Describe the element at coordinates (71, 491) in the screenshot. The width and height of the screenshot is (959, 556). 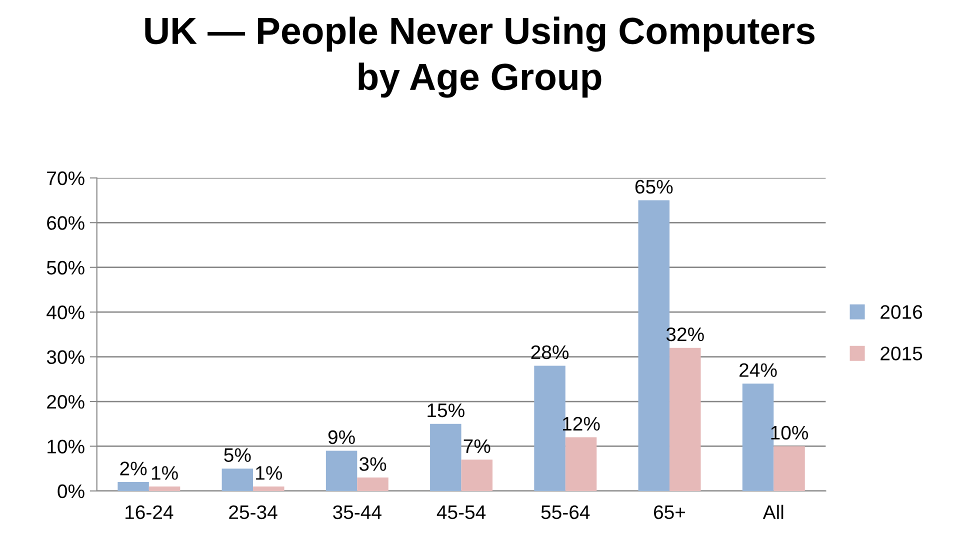
I see `y-tick-label: 0%` at that location.